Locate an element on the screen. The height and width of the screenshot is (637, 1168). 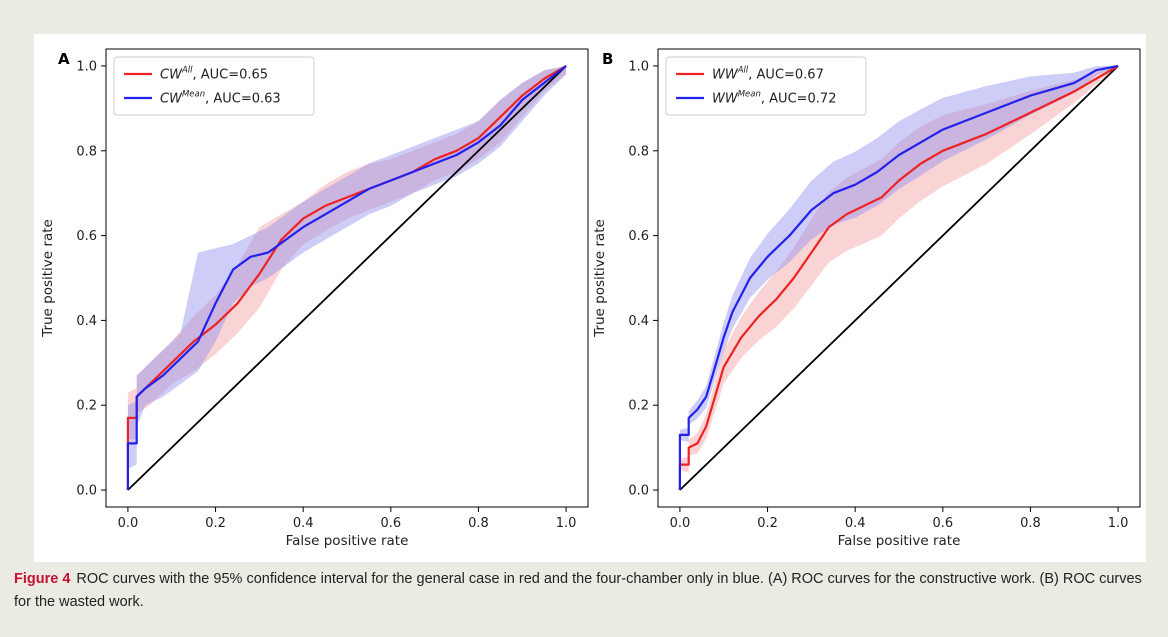
panel-letter: B is located at coordinates (607, 59).